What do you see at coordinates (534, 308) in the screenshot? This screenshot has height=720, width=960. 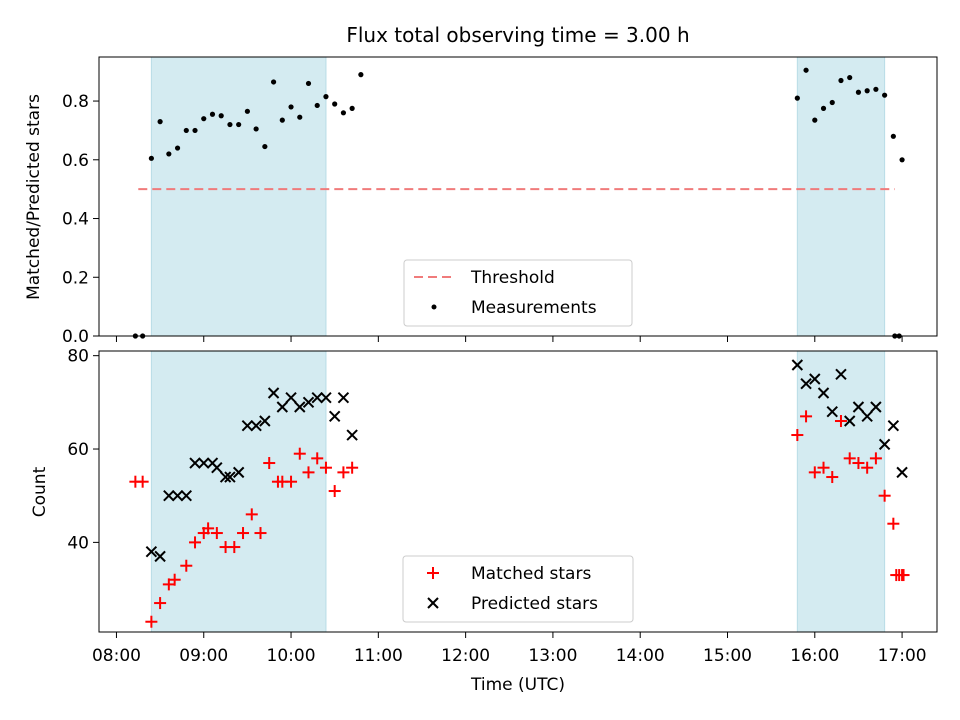 I see `legend-measurements-label: Measurements` at bounding box center [534, 308].